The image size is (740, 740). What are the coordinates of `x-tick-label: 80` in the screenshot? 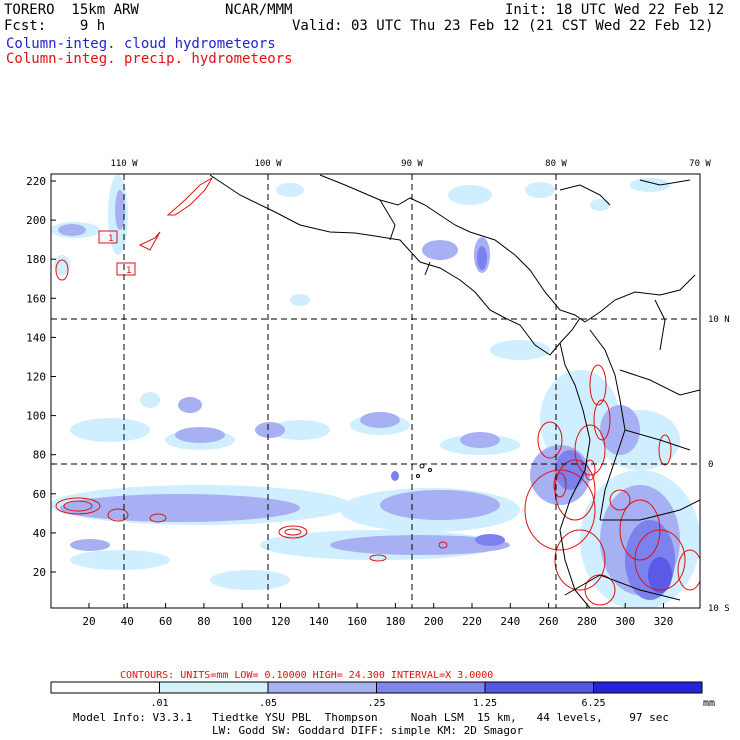 It's located at (203, 621).